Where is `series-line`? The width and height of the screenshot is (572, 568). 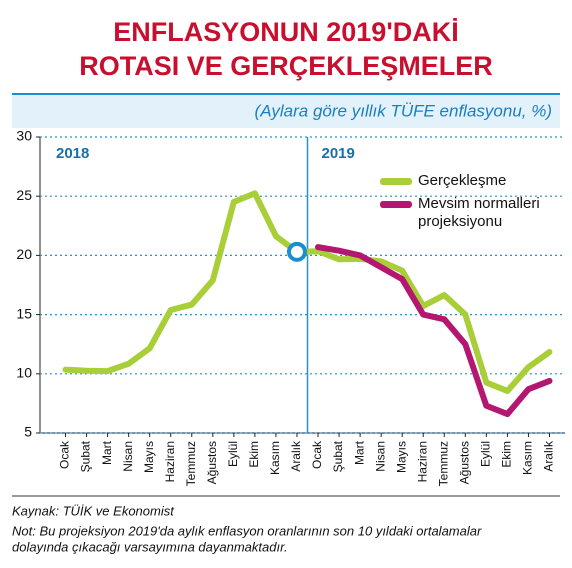
series-line is located at coordinates (434, 331).